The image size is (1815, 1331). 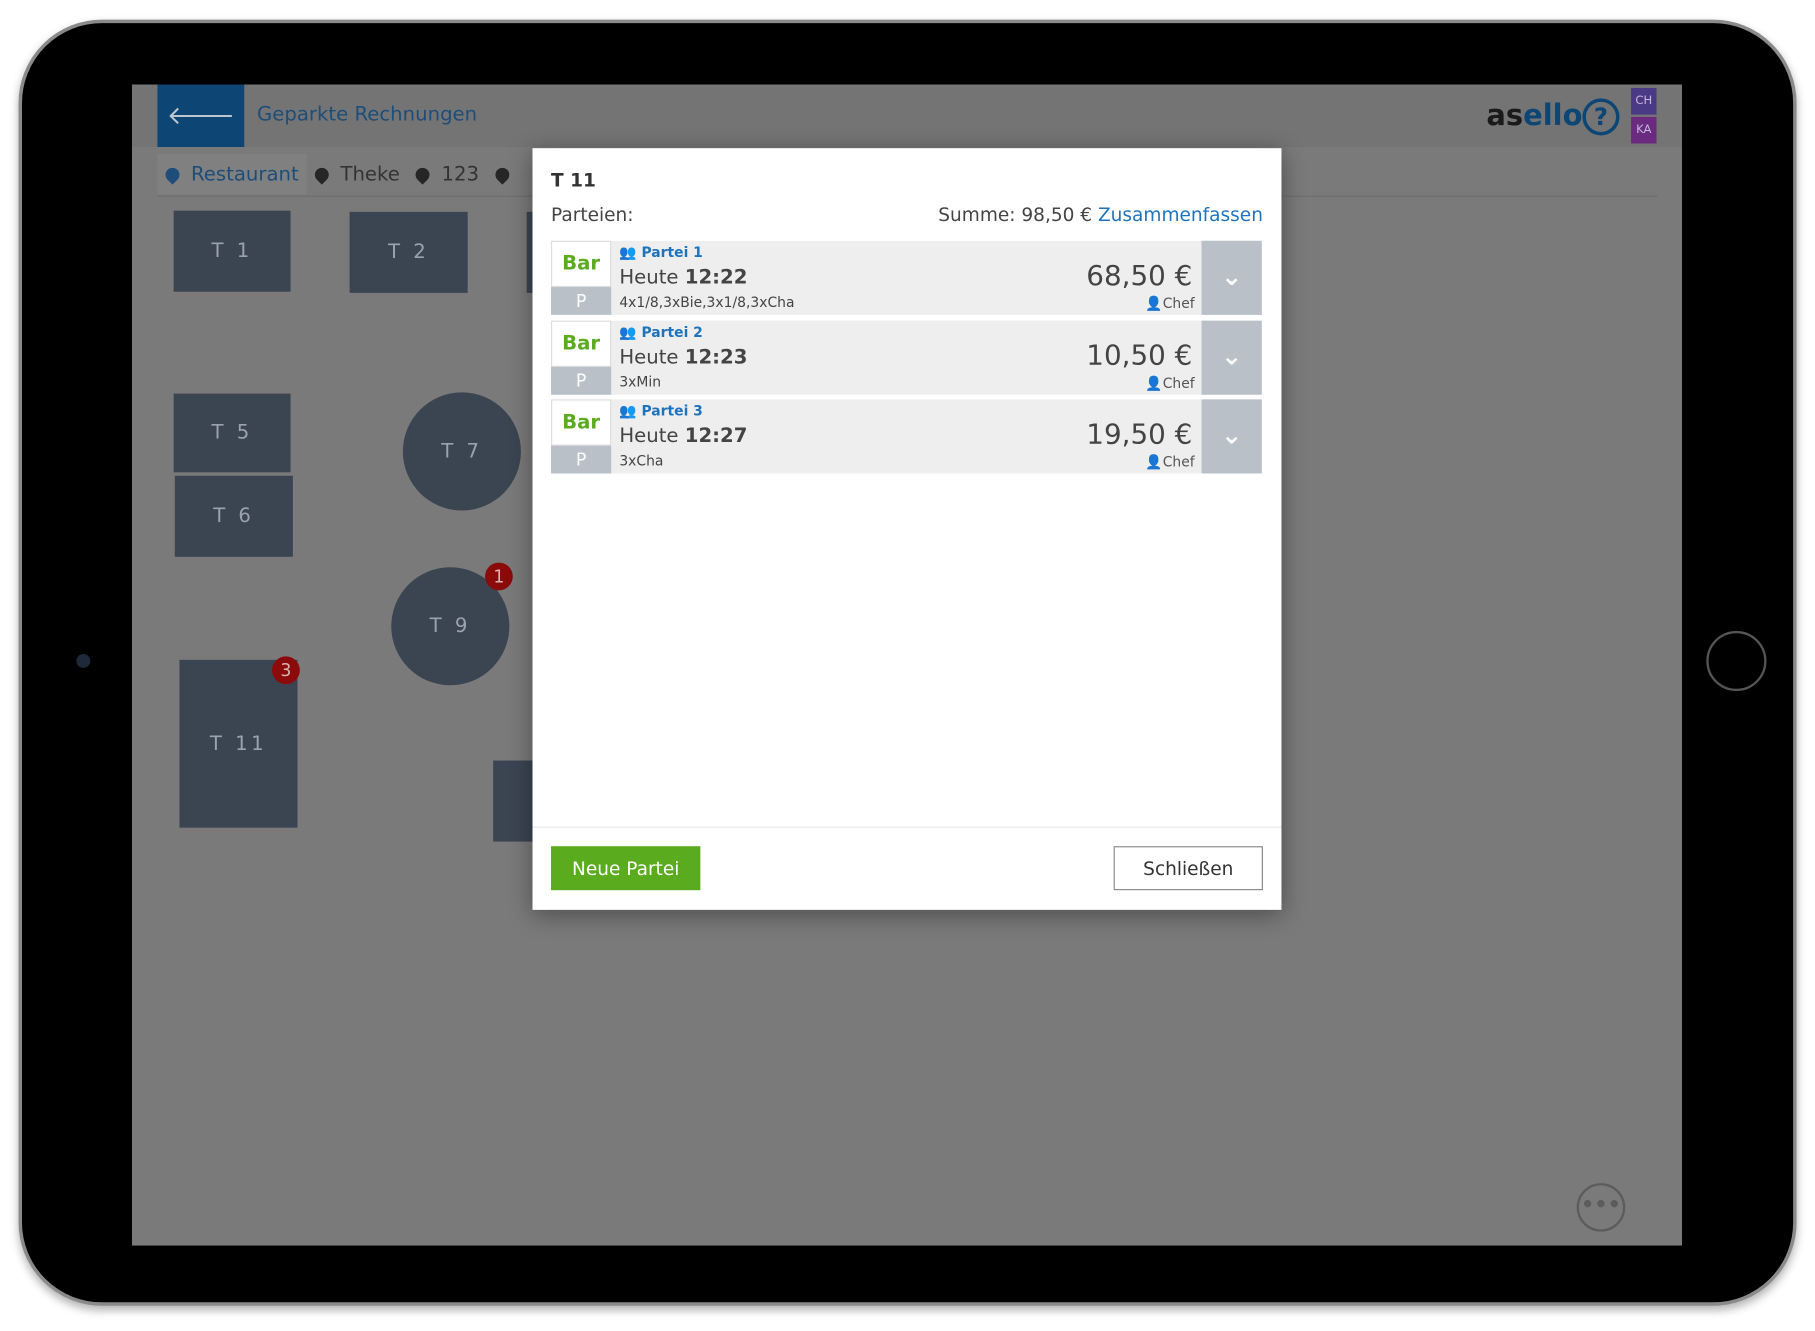 I want to click on table-t2: T 2, so click(x=408, y=252).